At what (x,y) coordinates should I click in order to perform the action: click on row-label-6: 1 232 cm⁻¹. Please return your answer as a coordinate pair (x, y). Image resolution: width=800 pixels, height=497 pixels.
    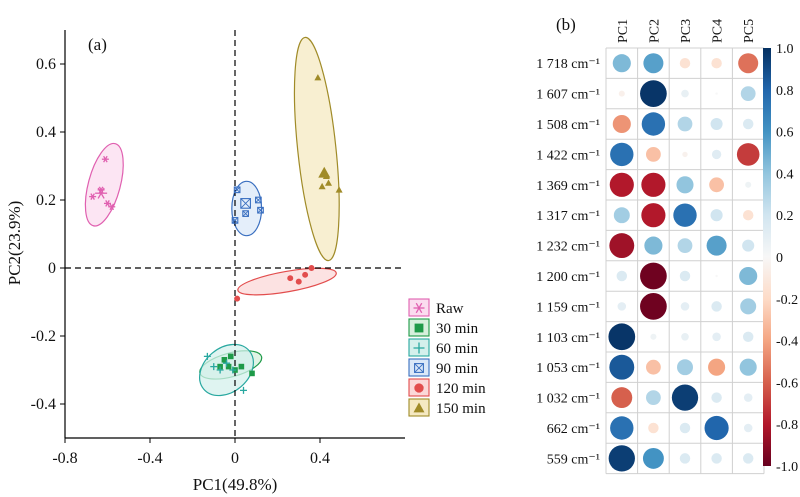
    Looking at the image, I should click on (568, 247).